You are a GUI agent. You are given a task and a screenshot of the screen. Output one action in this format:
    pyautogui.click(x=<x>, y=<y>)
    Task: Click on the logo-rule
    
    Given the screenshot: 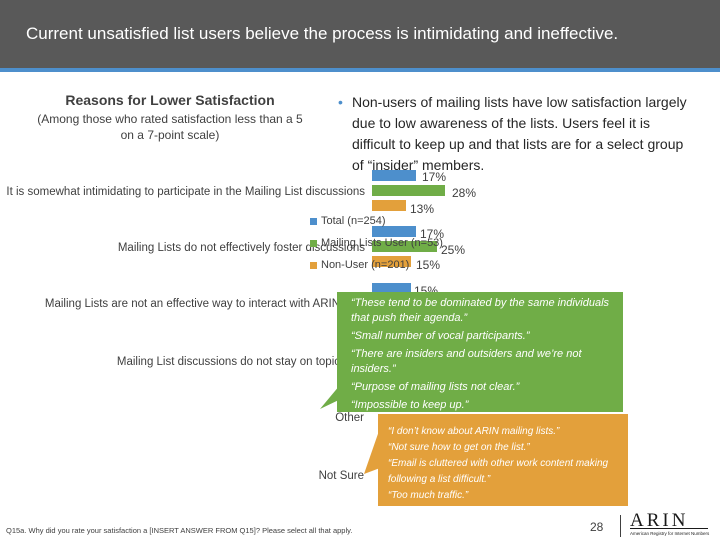 What is the action you would take?
    pyautogui.click(x=669, y=528)
    